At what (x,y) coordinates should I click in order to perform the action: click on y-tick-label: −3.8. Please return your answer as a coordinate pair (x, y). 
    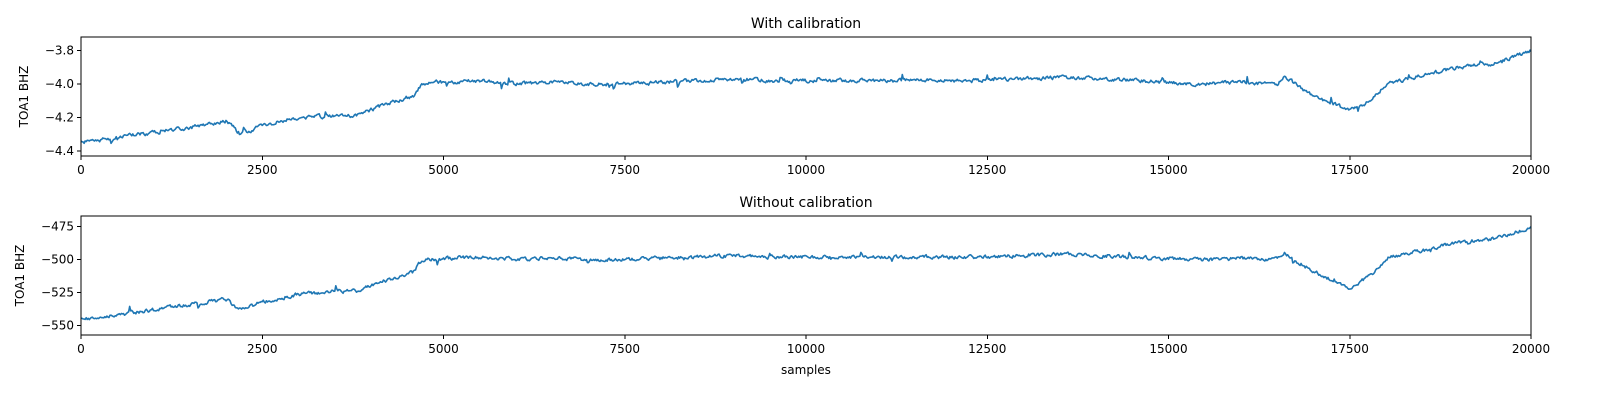
    Looking at the image, I should click on (59, 50).